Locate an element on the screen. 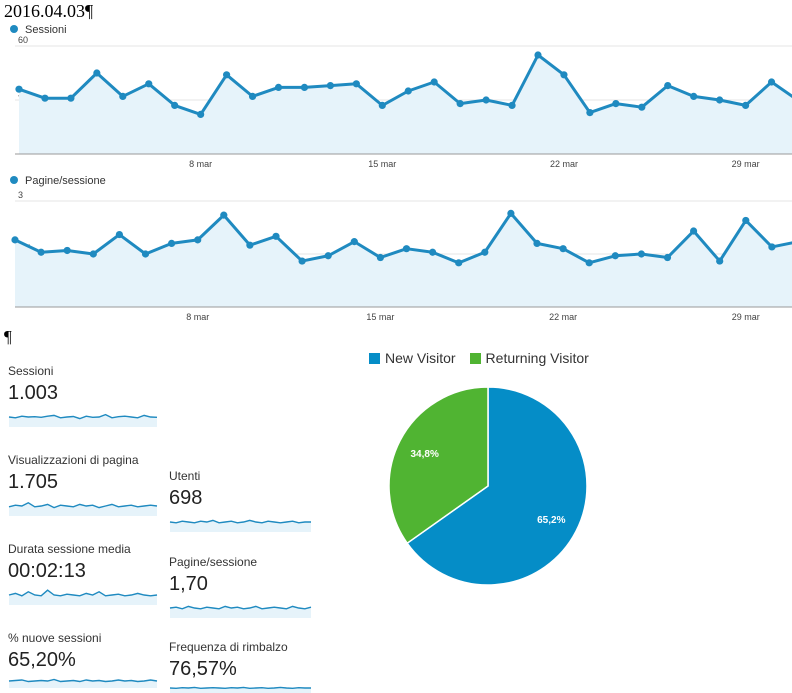  metric-label: Utenti is located at coordinates (185, 476).